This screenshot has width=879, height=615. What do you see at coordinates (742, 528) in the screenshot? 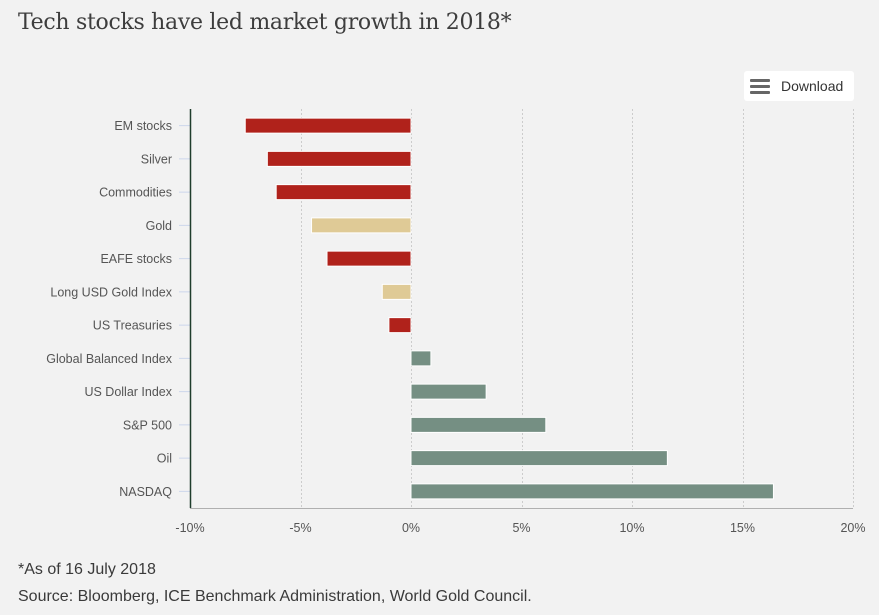
I see `x-tick-label: 15%` at bounding box center [742, 528].